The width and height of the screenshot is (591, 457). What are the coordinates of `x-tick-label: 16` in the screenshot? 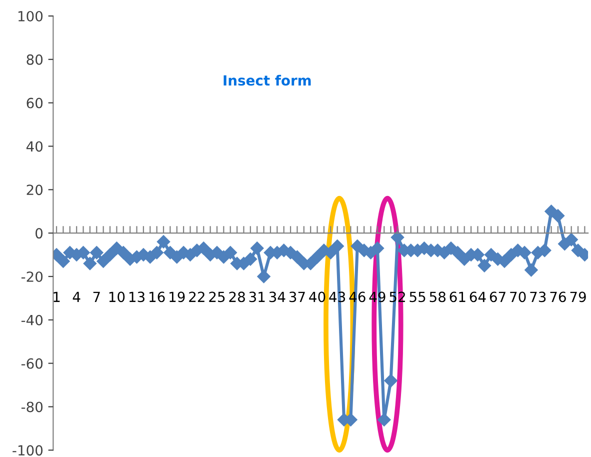 It's located at (157, 297).